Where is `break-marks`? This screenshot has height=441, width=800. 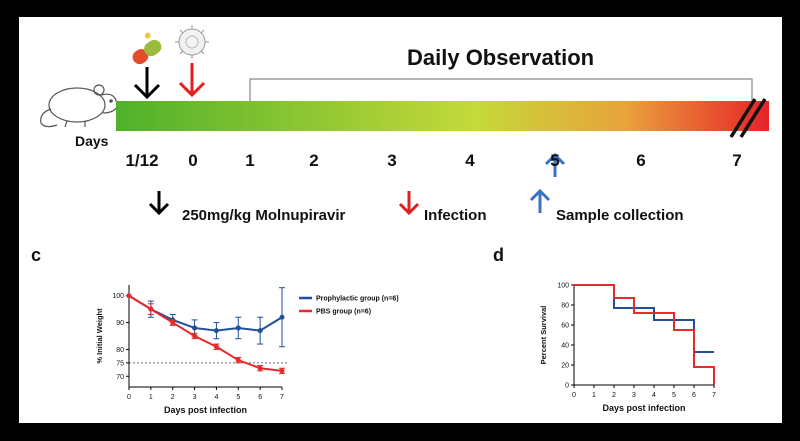 break-marks is located at coordinates (748, 118).